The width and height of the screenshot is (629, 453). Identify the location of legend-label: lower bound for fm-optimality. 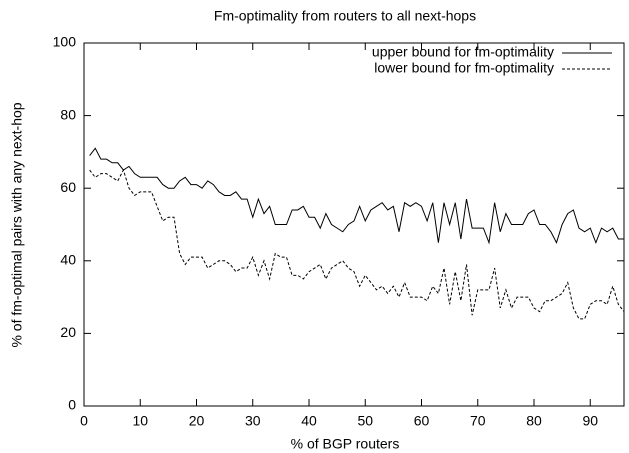
(464, 68).